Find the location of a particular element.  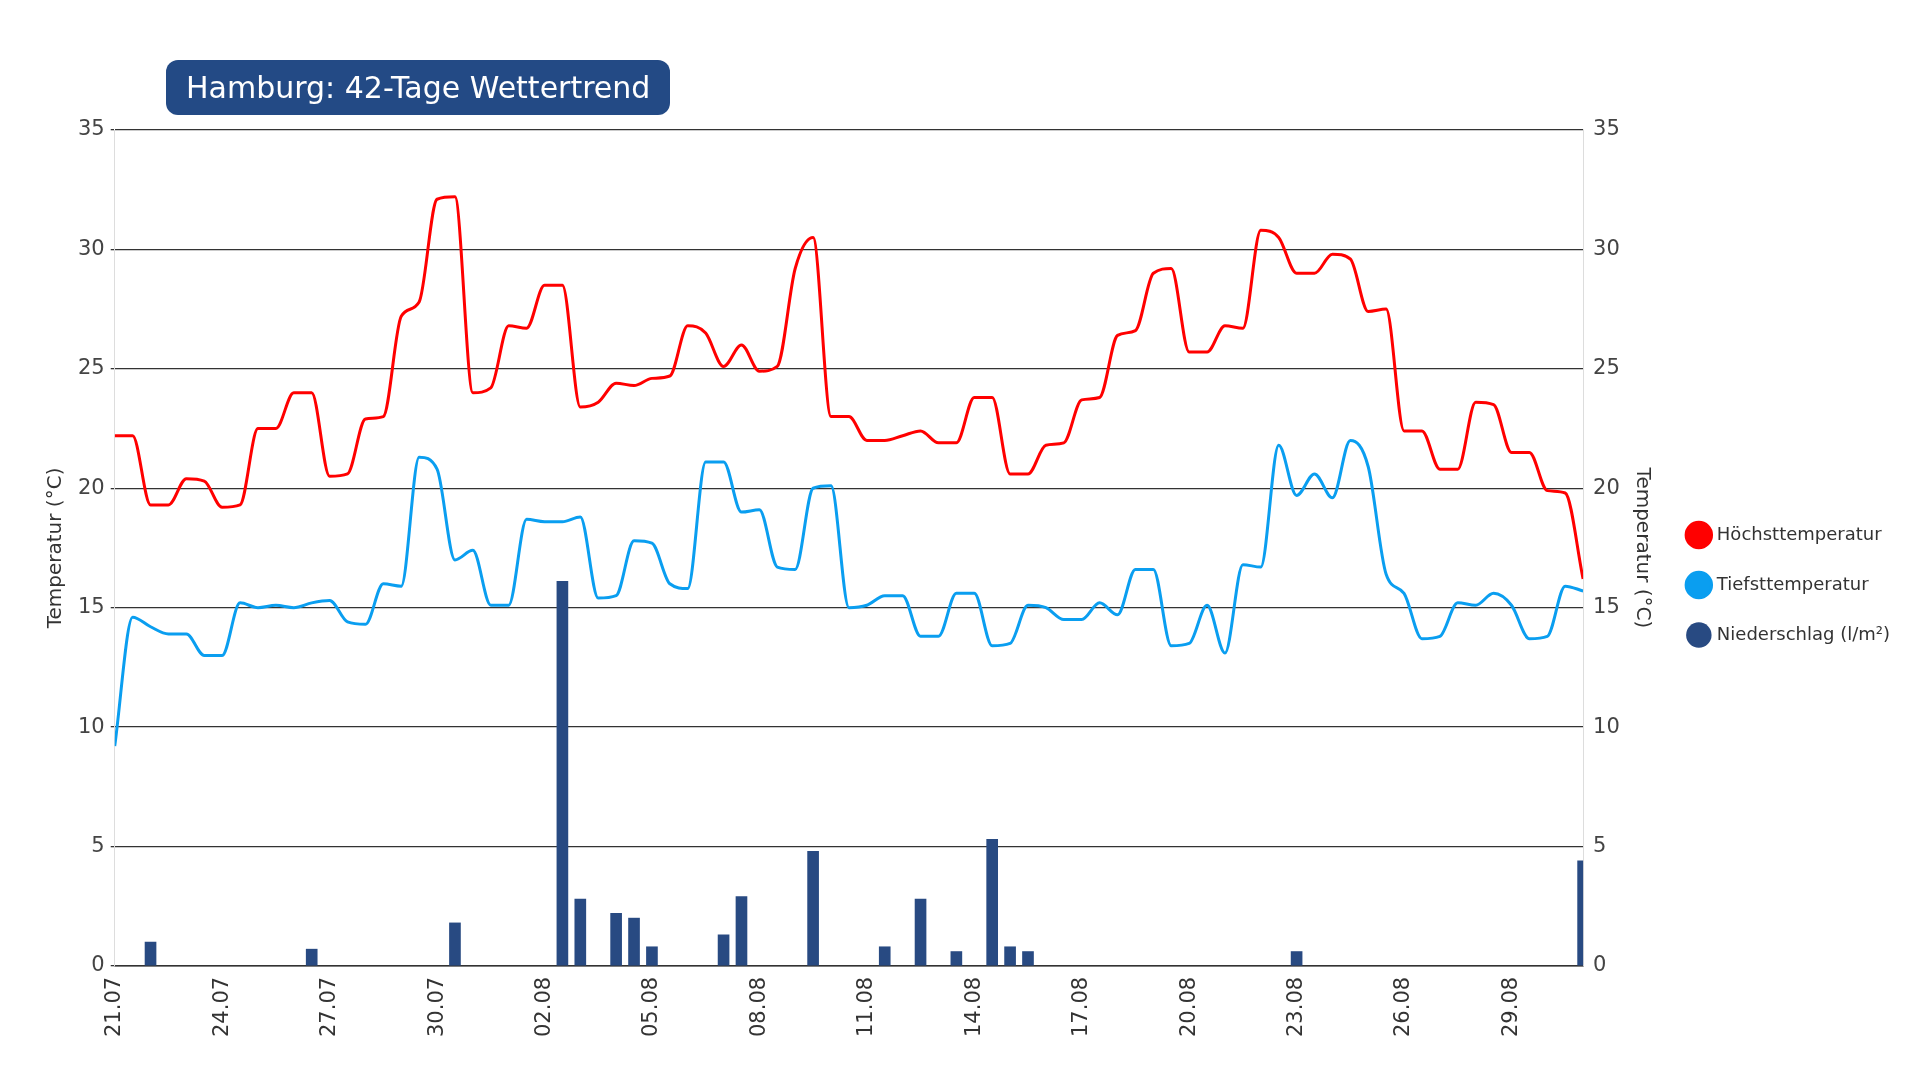

y2-tick-label: 20 is located at coordinates (1606, 486).